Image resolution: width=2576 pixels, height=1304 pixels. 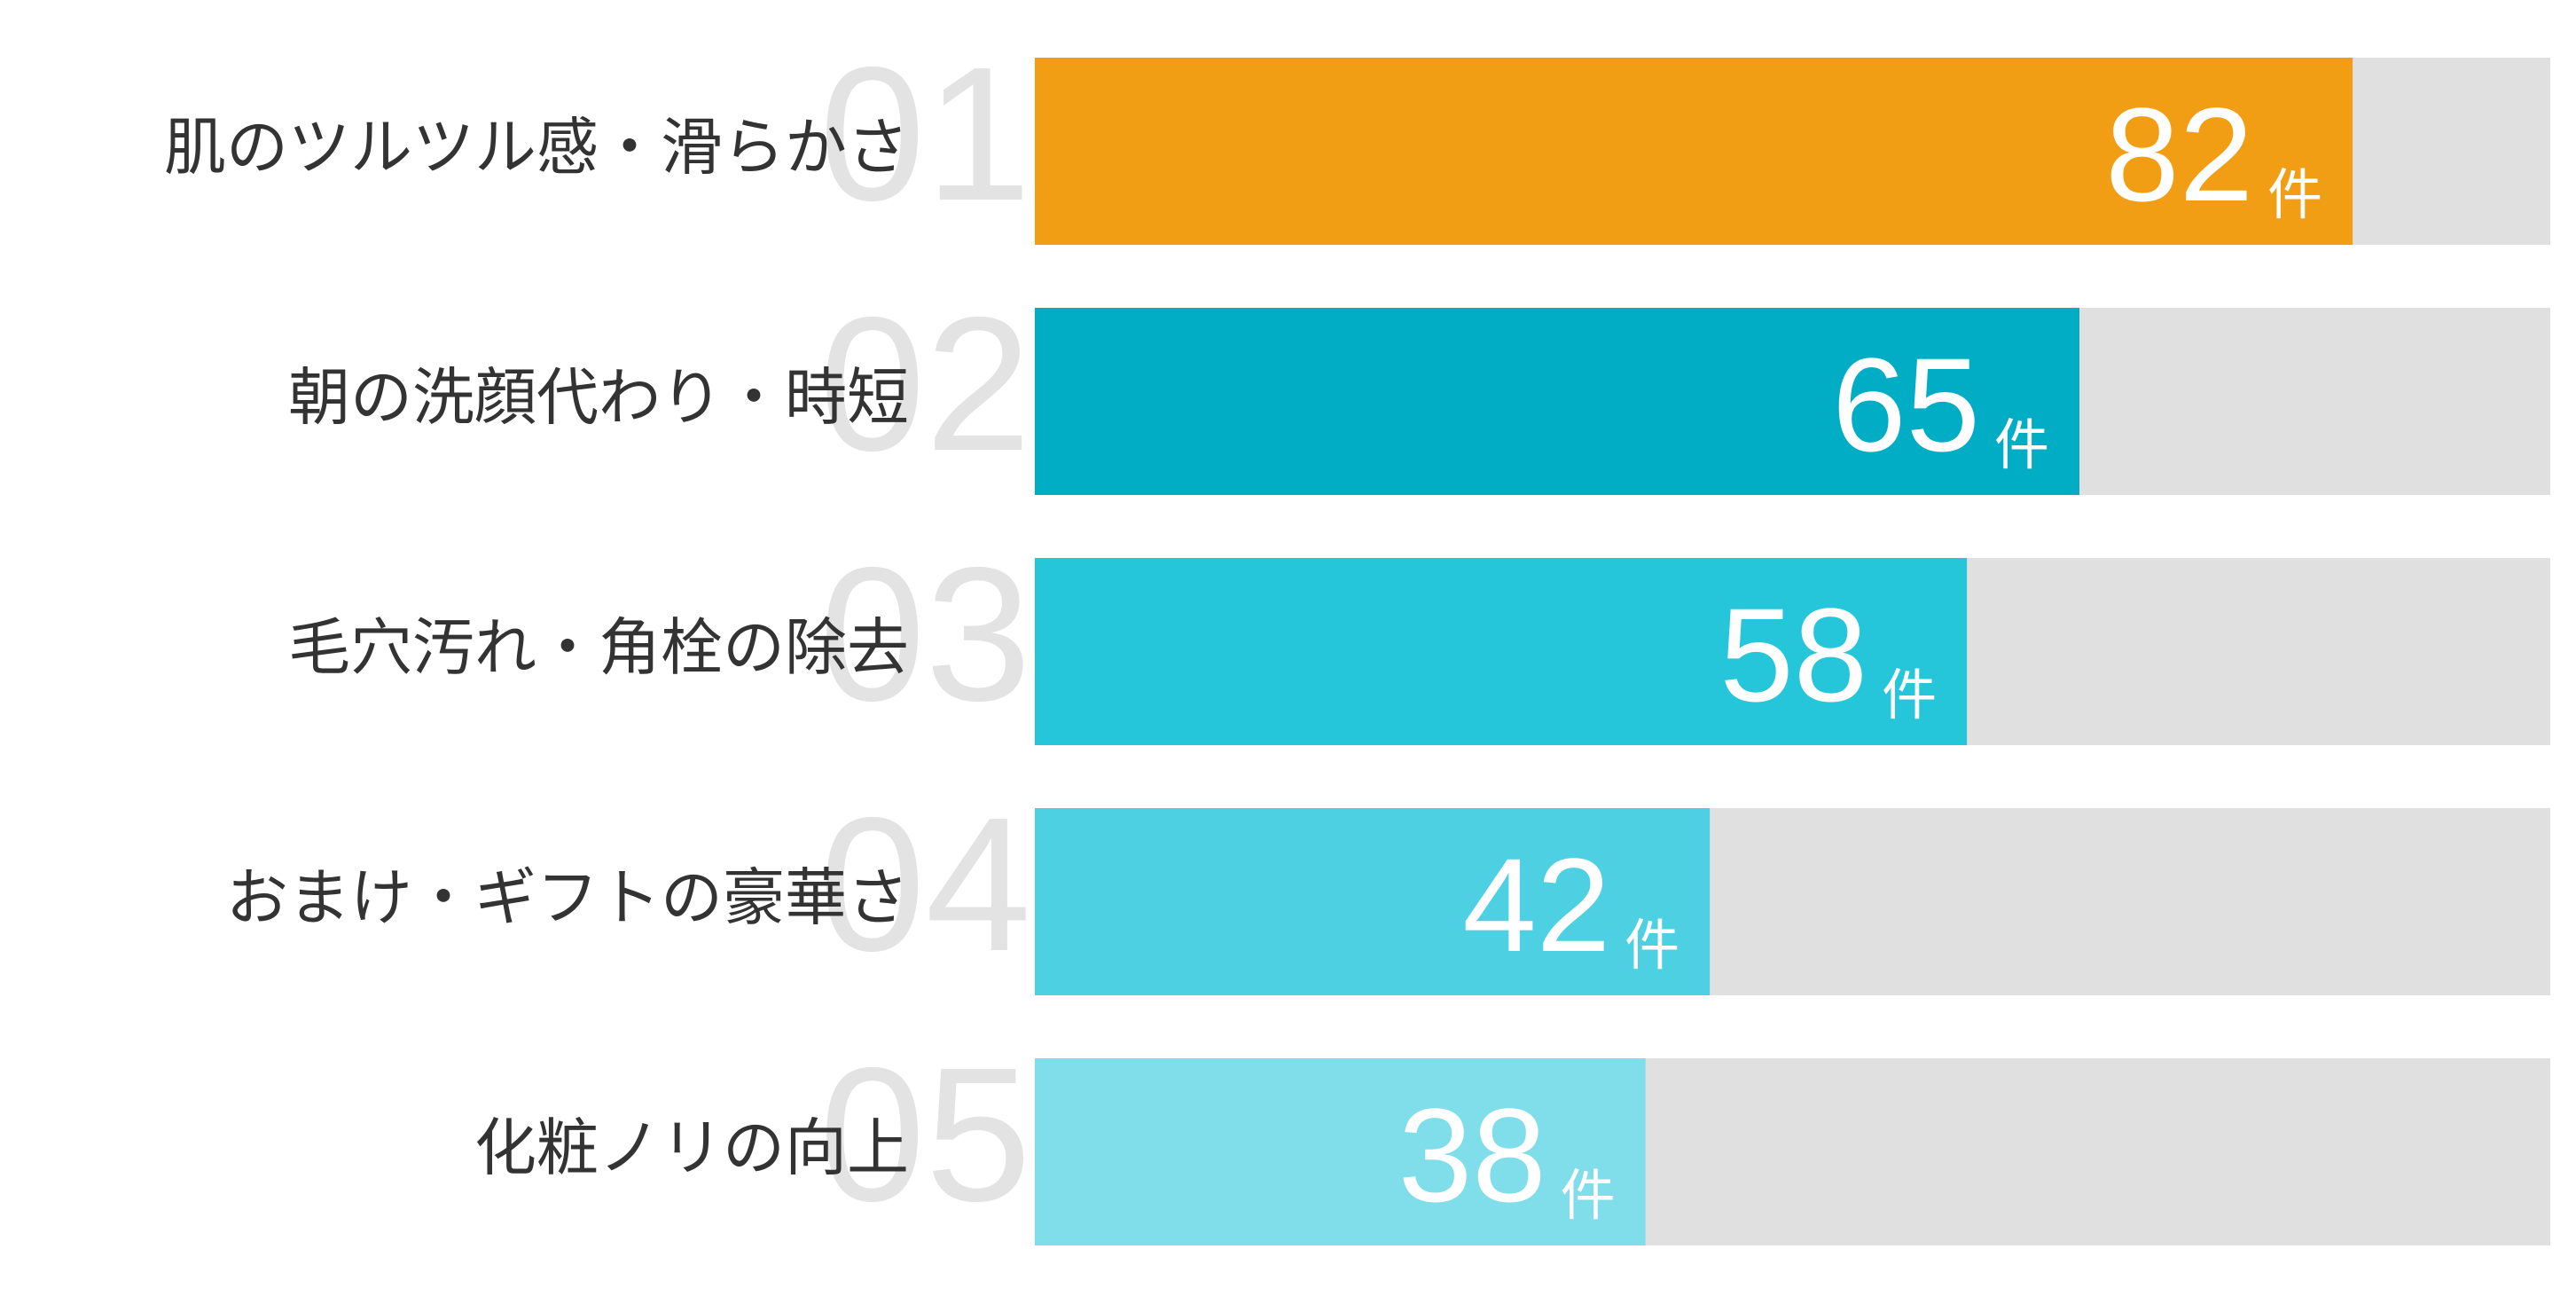 I want to click on rank-number: 05, so click(x=925, y=1134).